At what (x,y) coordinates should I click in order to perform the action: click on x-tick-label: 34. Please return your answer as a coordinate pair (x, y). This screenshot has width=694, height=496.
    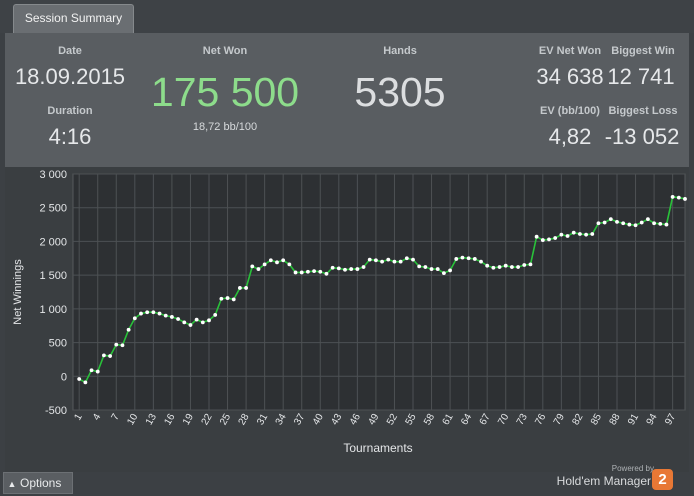
    Looking at the image, I should click on (281, 420).